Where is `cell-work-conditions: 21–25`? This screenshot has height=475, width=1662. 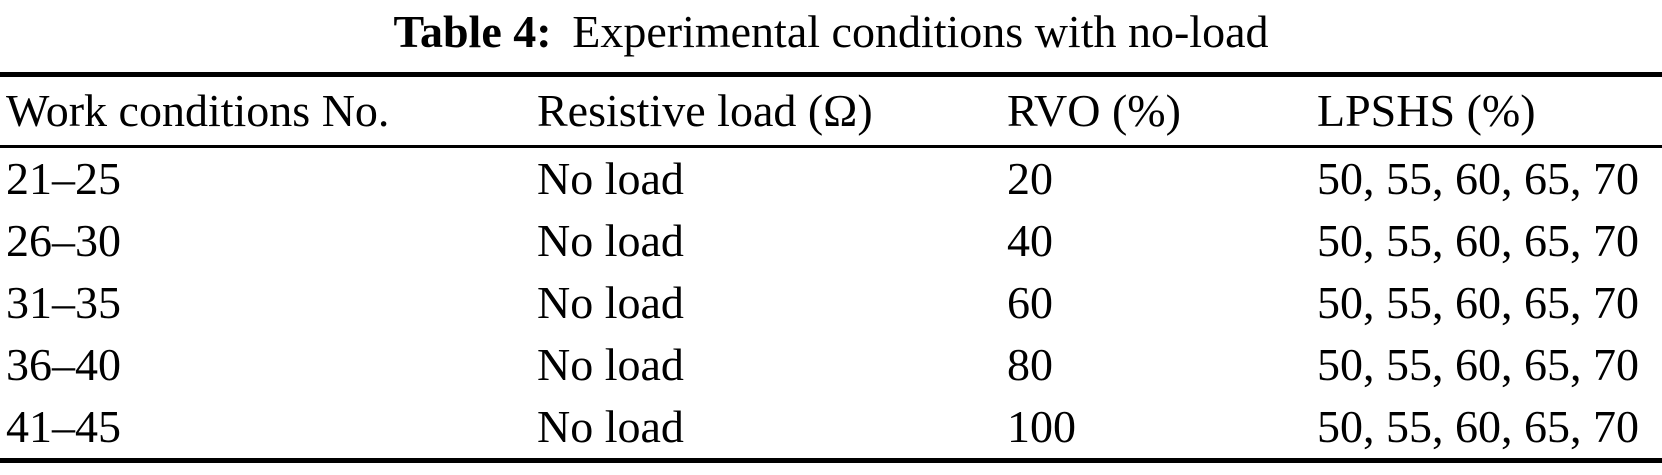
cell-work-conditions: 21–25 is located at coordinates (63, 178).